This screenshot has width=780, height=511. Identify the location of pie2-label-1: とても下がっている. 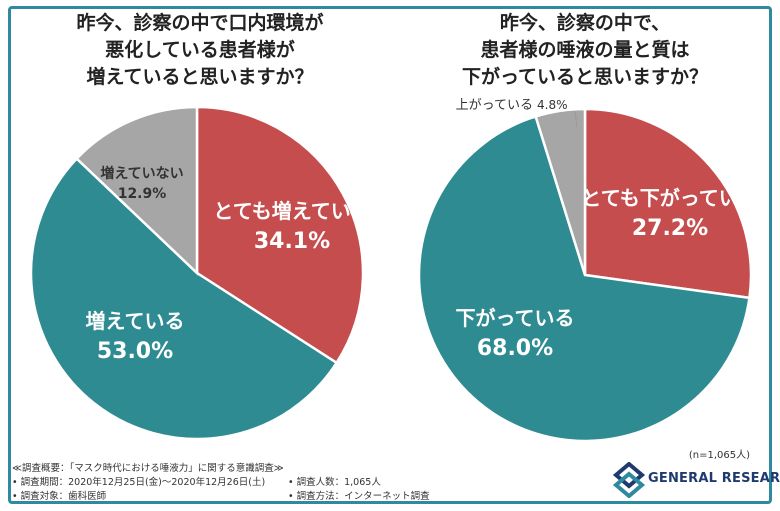
(669, 198).